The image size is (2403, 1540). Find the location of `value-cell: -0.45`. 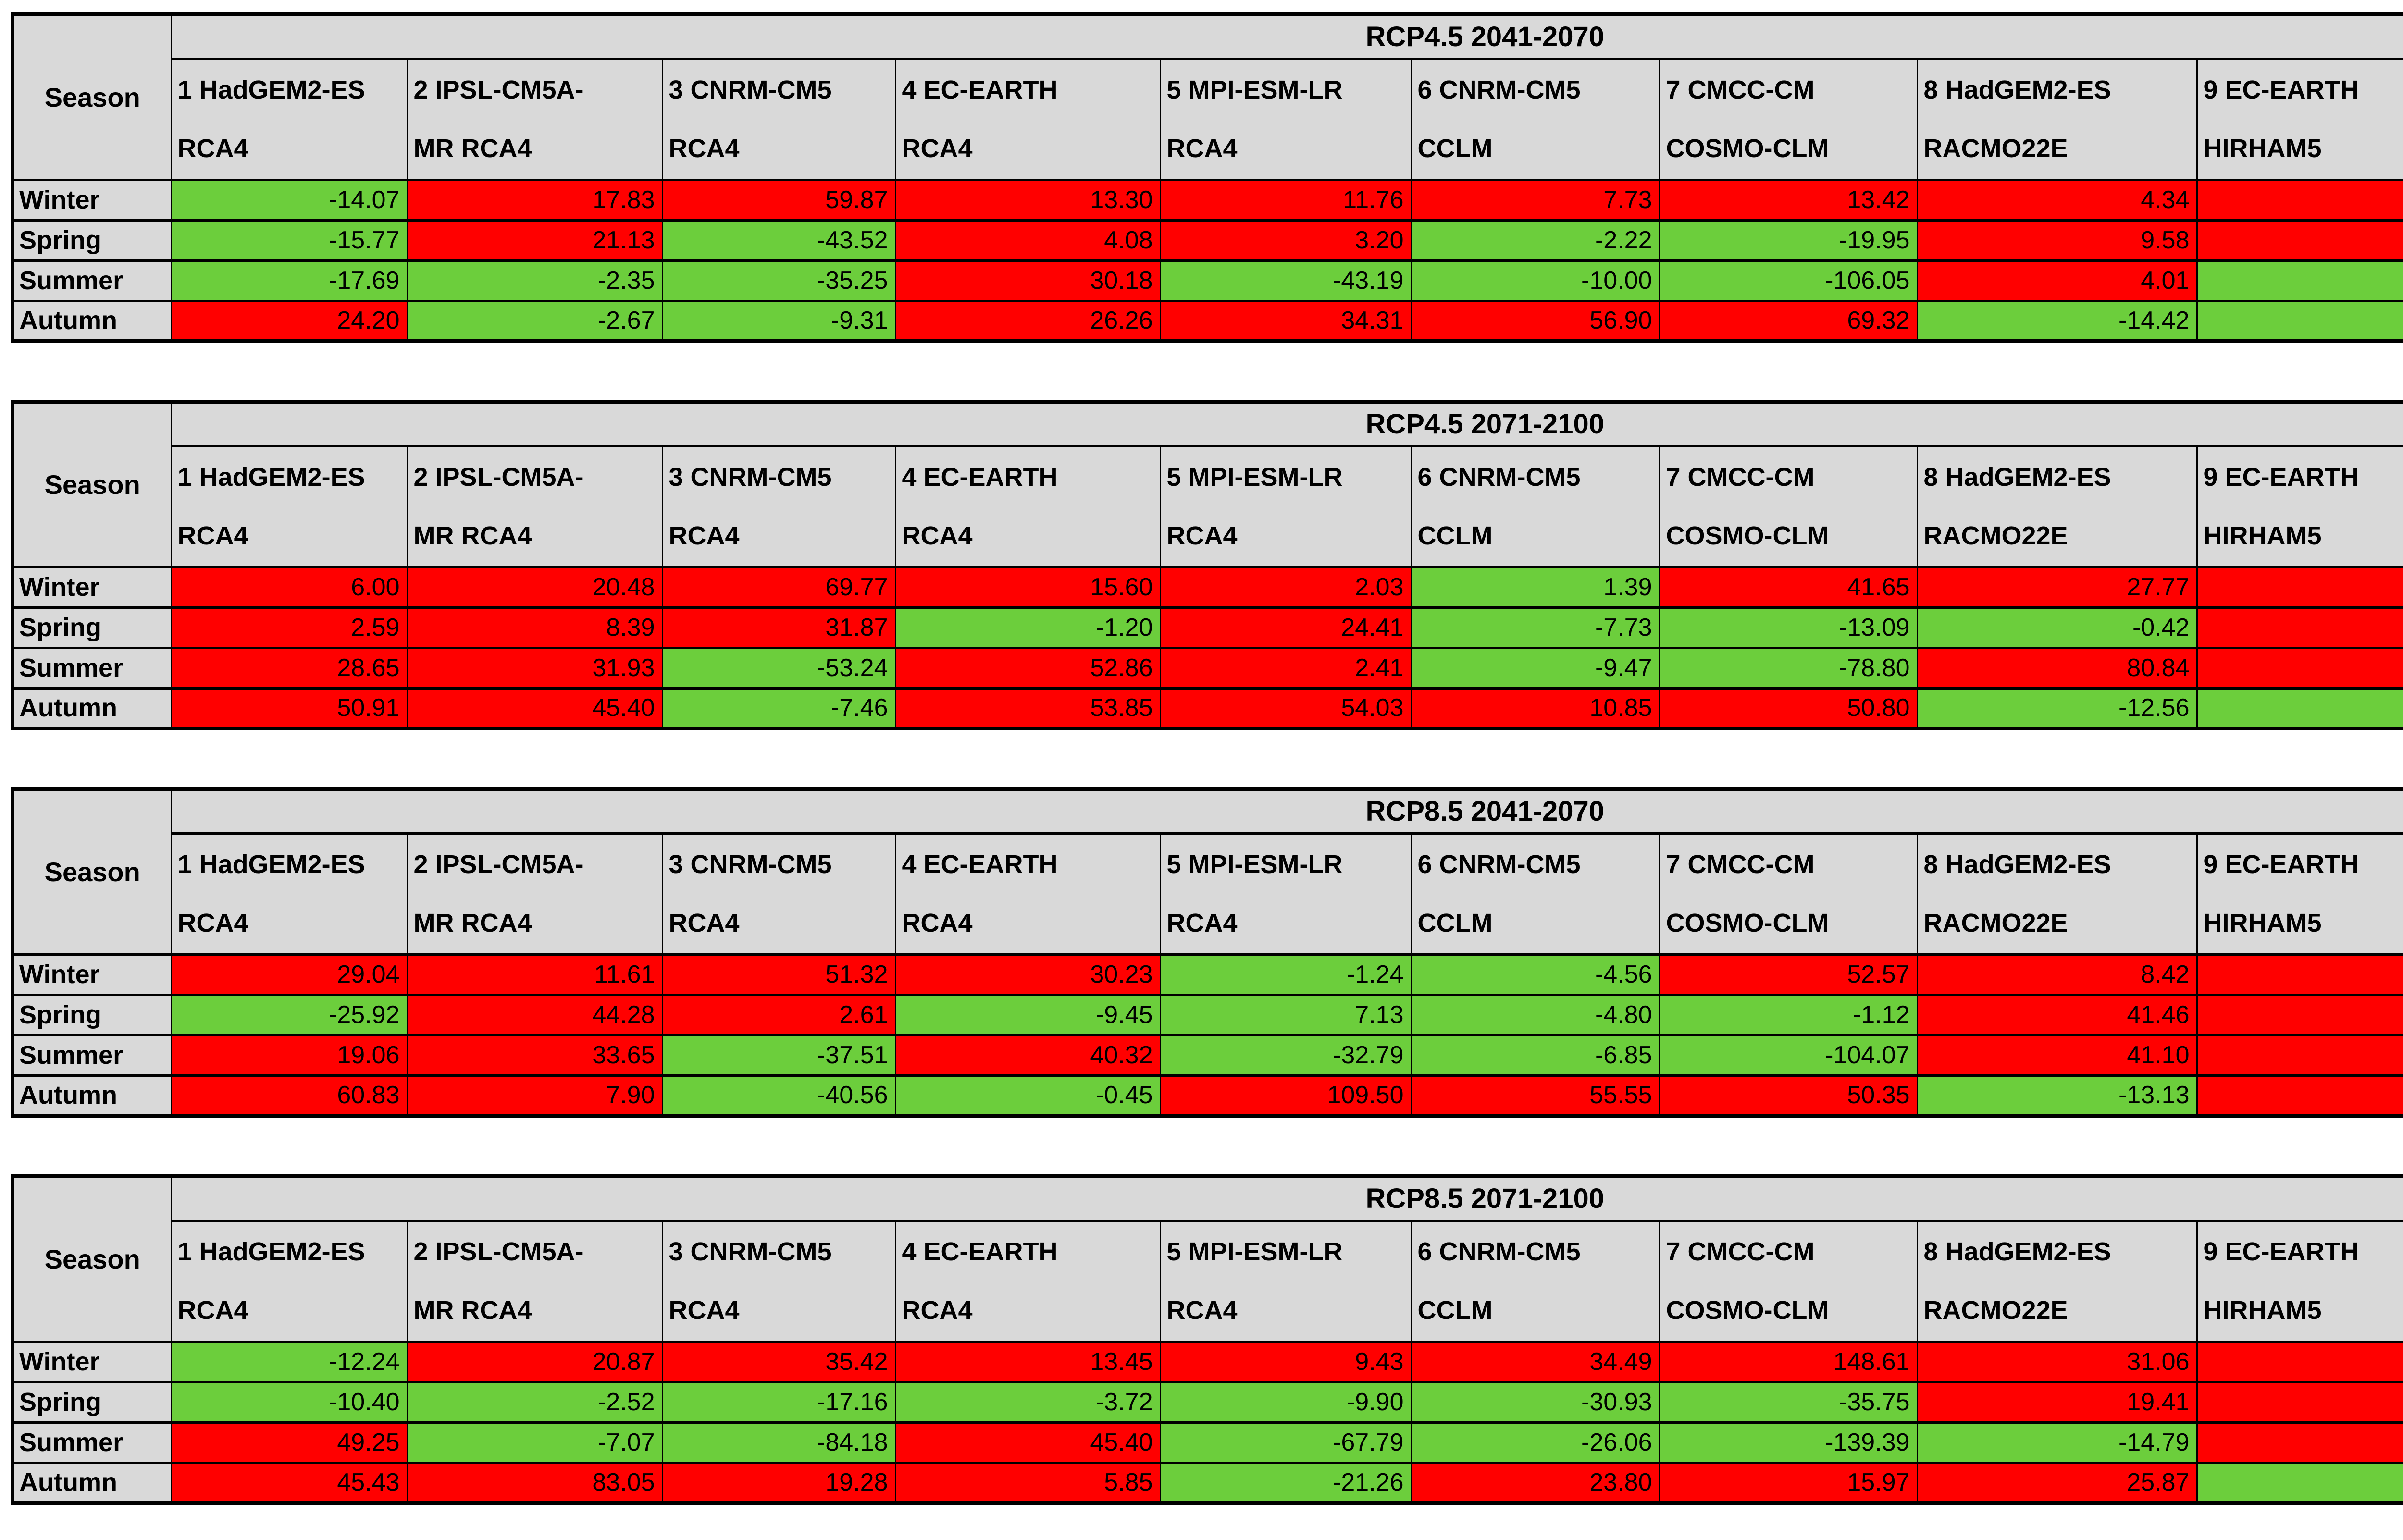

value-cell: -0.45 is located at coordinates (1027, 1095).